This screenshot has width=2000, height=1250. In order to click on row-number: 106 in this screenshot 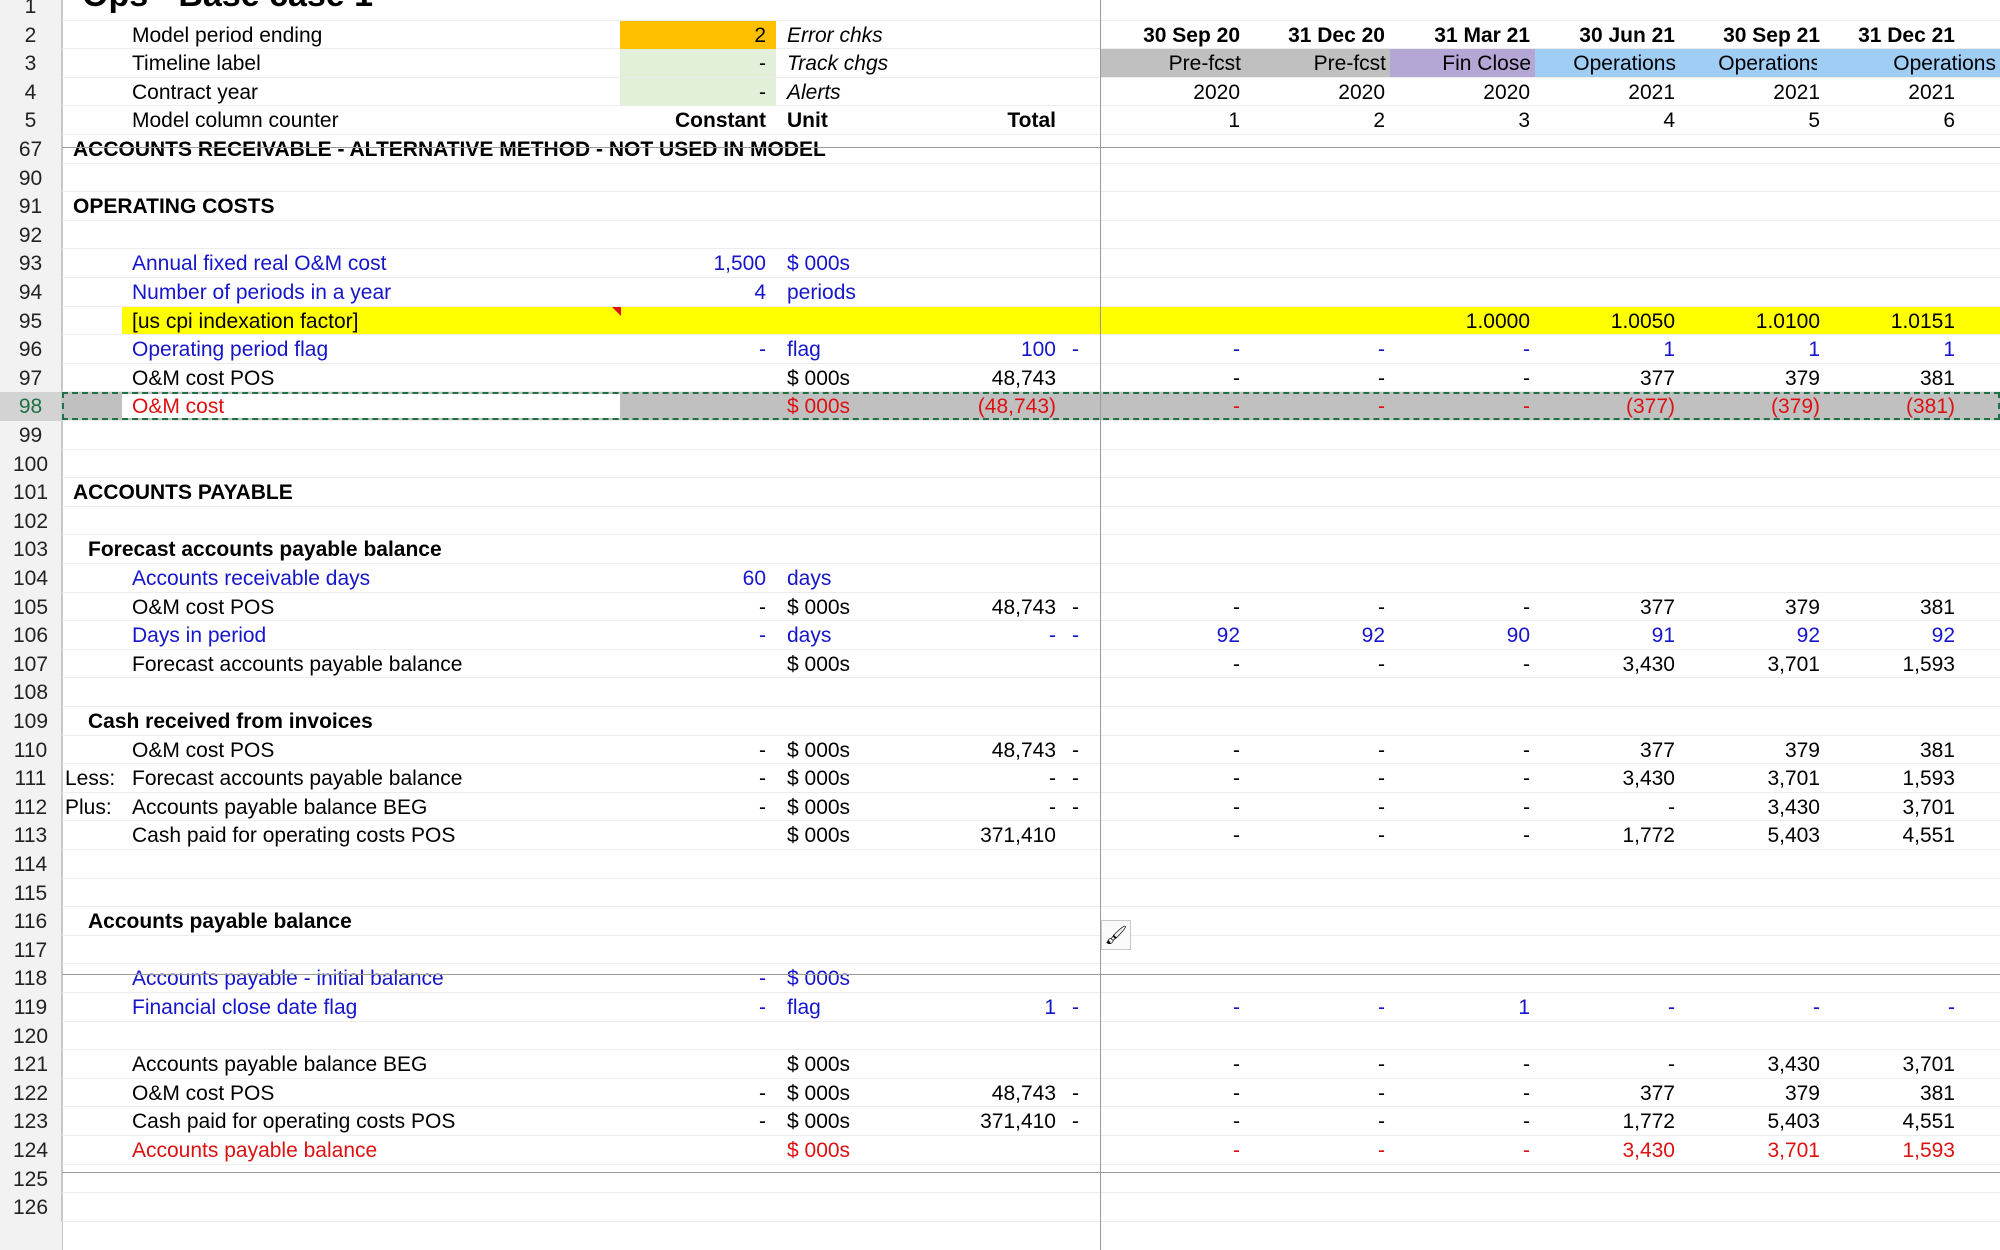, I will do `click(31, 635)`.